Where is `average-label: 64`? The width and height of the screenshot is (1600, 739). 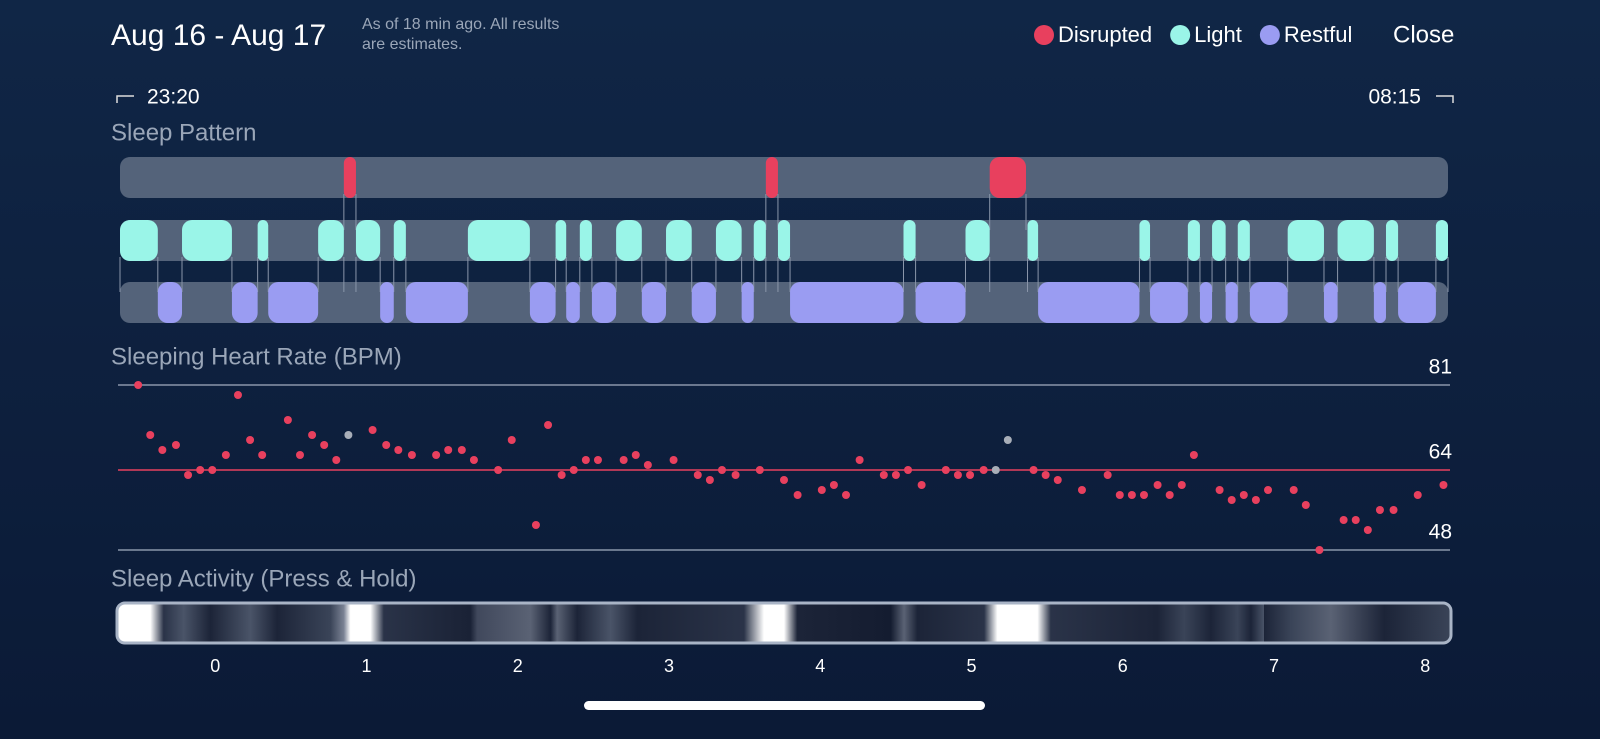 average-label: 64 is located at coordinates (1441, 452).